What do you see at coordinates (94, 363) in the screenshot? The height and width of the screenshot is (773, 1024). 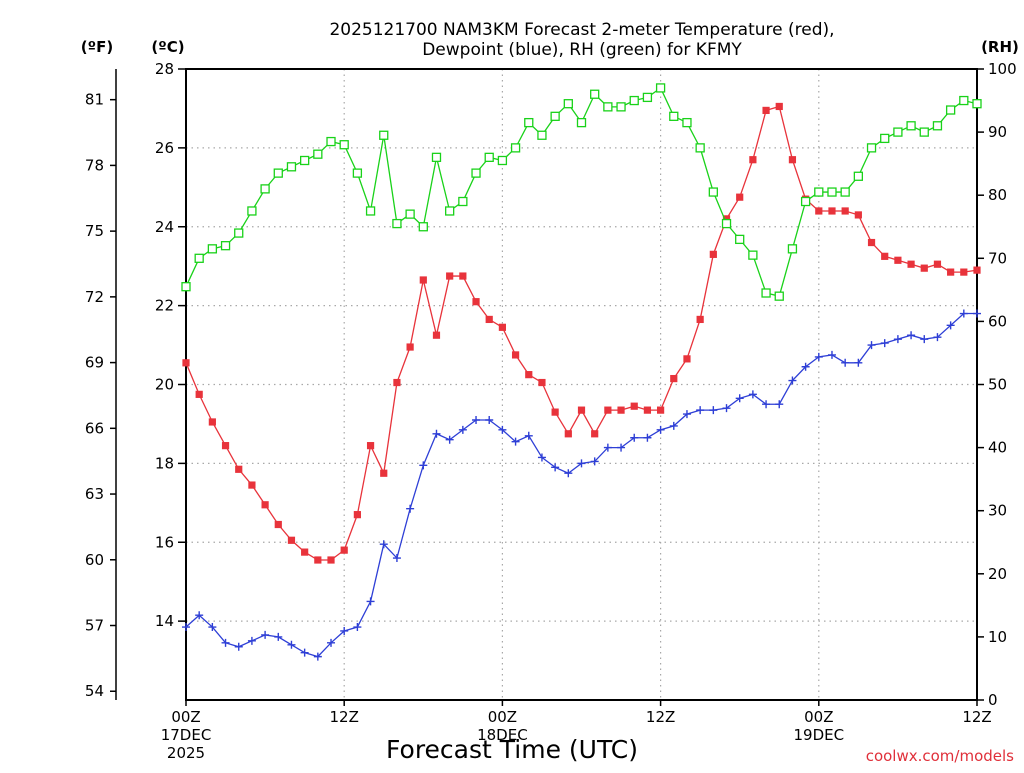 I see `fahrenheit-tick-label: 69` at bounding box center [94, 363].